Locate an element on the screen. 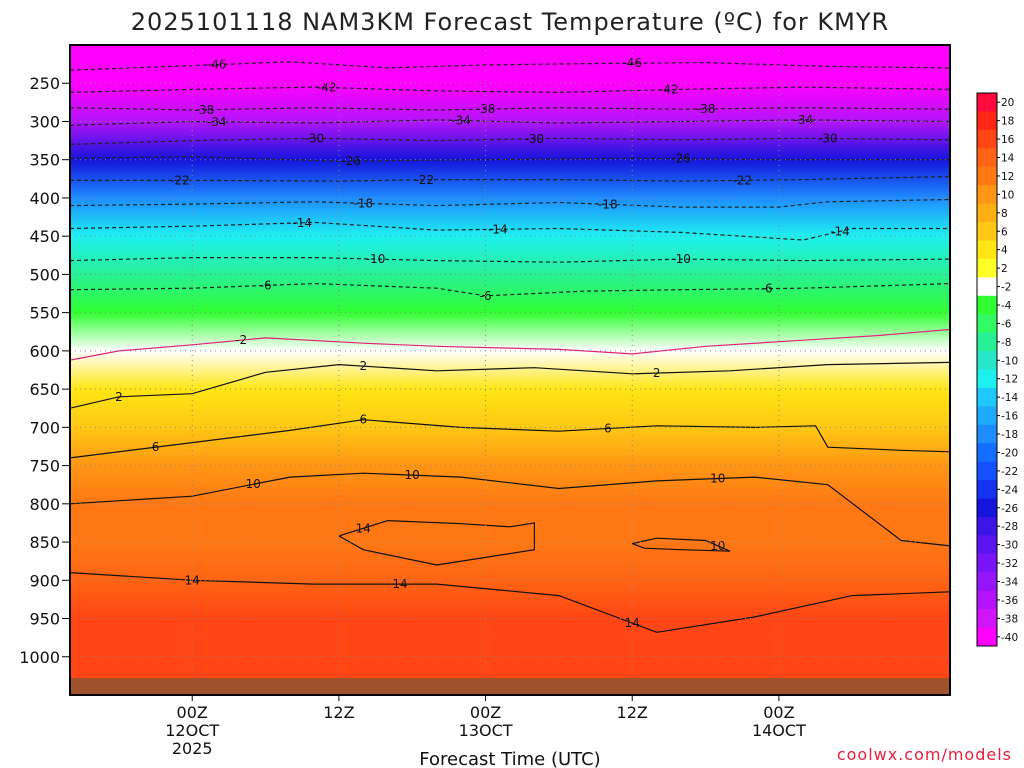 The width and height of the screenshot is (1024, 768). colorbar-label: -6 is located at coordinates (1006, 324).